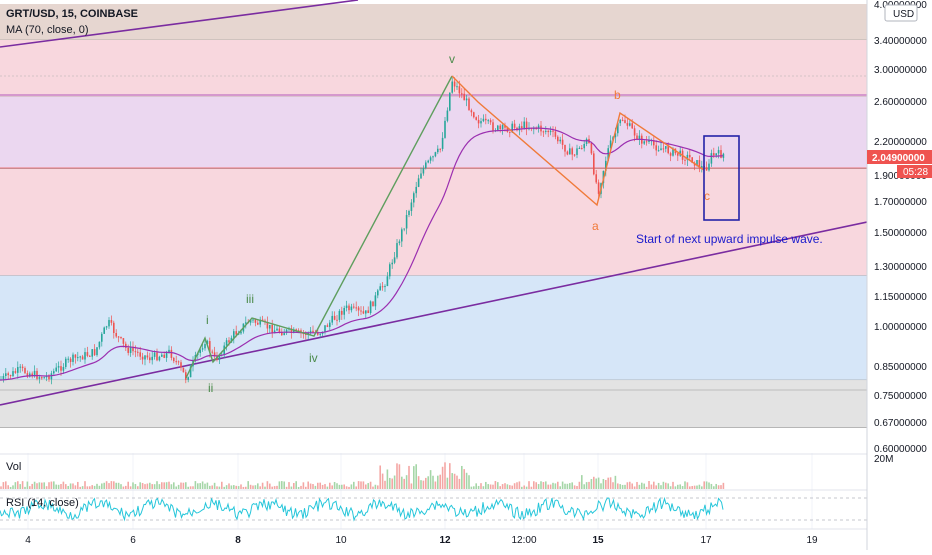 This screenshot has height=555, width=932. I want to click on time-axis: 4 6 8 10 12 12:00 15 17 19, so click(421, 540).